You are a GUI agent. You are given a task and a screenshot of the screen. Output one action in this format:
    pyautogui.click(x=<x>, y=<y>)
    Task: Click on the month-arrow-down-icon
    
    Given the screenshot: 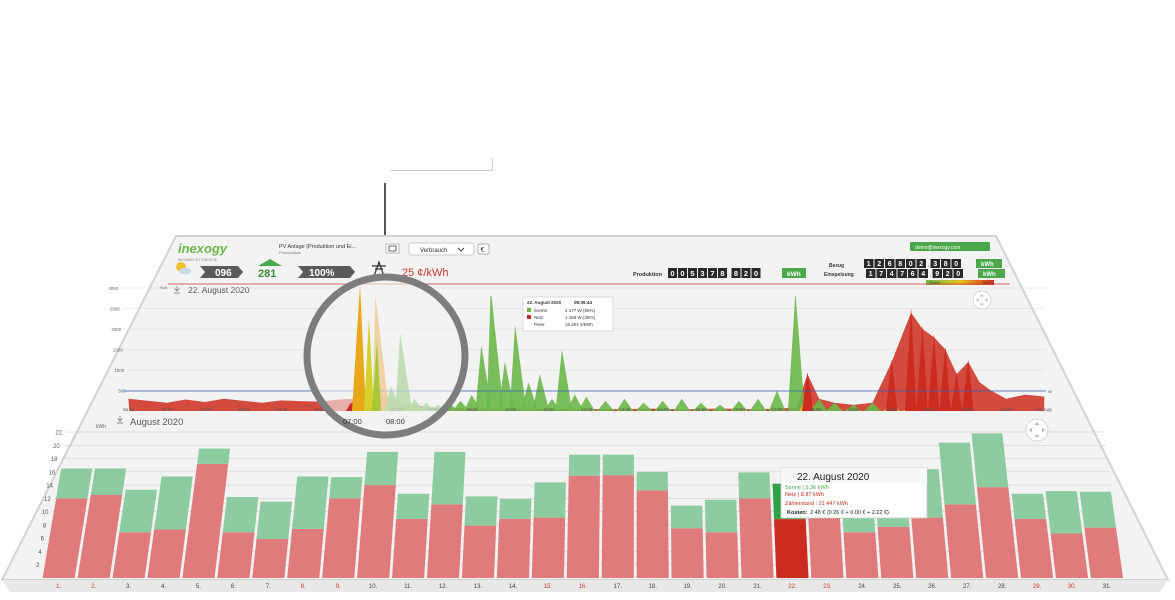 What is the action you would take?
    pyautogui.click(x=1037, y=436)
    